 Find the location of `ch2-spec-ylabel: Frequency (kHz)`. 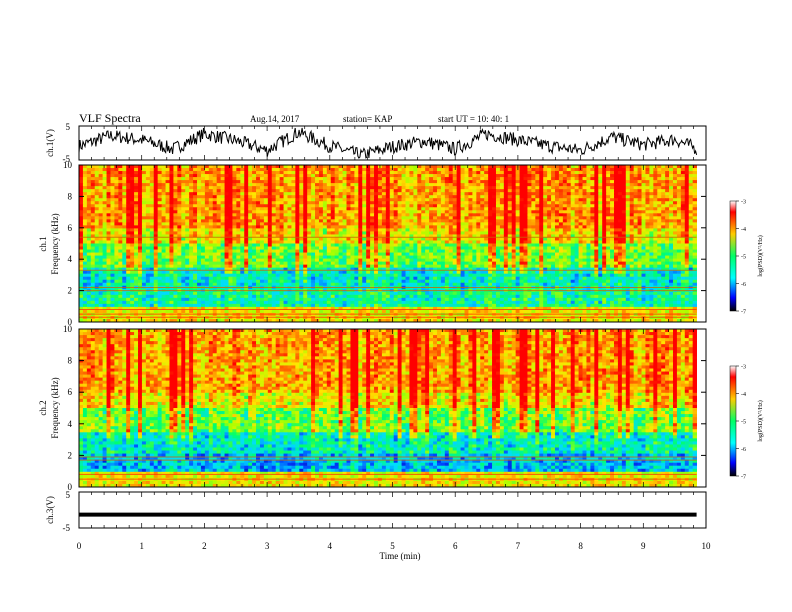

ch2-spec-ylabel: Frequency (kHz) is located at coordinates (55, 407).